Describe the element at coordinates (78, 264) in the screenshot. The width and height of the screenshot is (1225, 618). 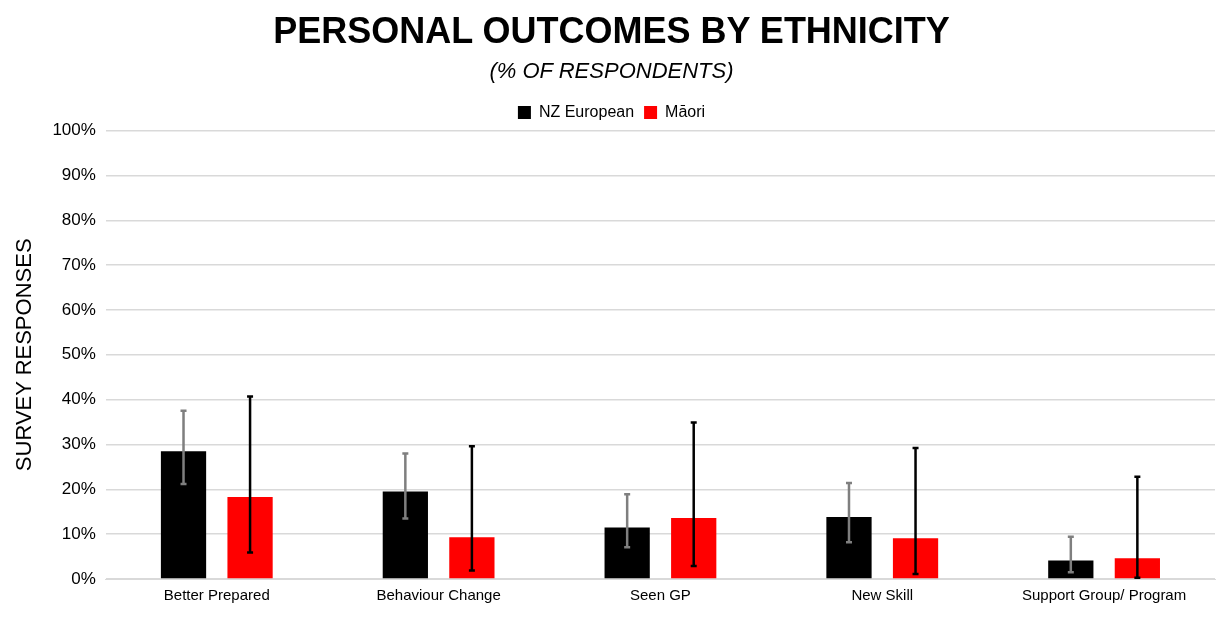
I see `y-tick-label: 70%` at that location.